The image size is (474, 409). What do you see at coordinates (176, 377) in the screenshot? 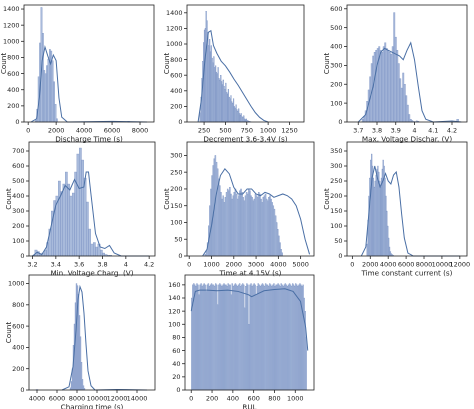
I see `y-tick-label: 20` at bounding box center [176, 377].